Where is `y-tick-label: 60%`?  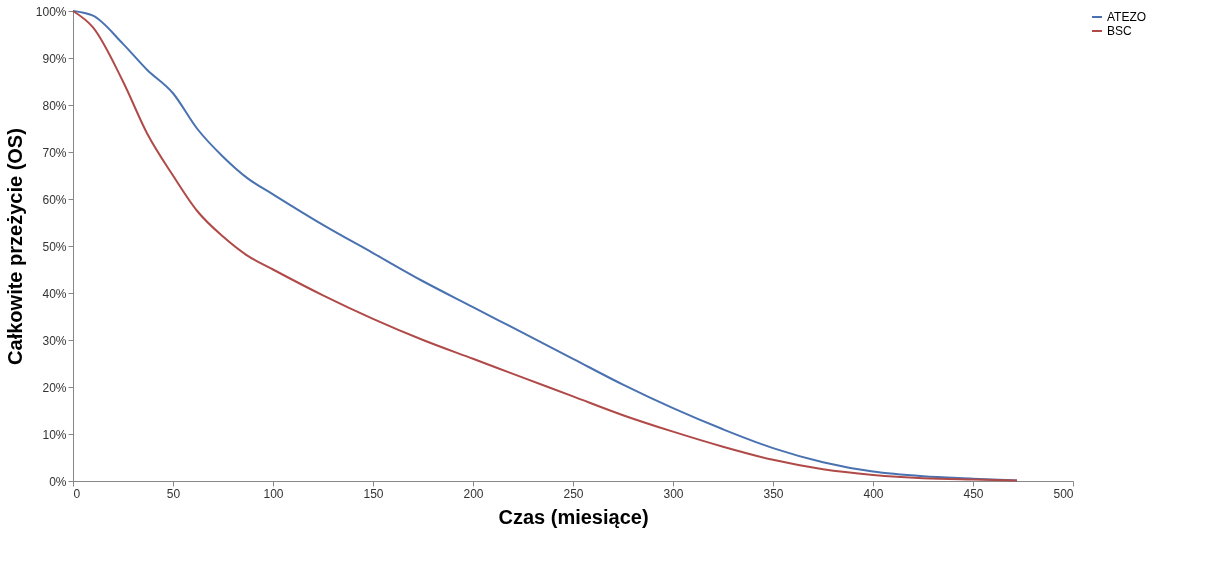
y-tick-label: 60% is located at coordinates (54, 199).